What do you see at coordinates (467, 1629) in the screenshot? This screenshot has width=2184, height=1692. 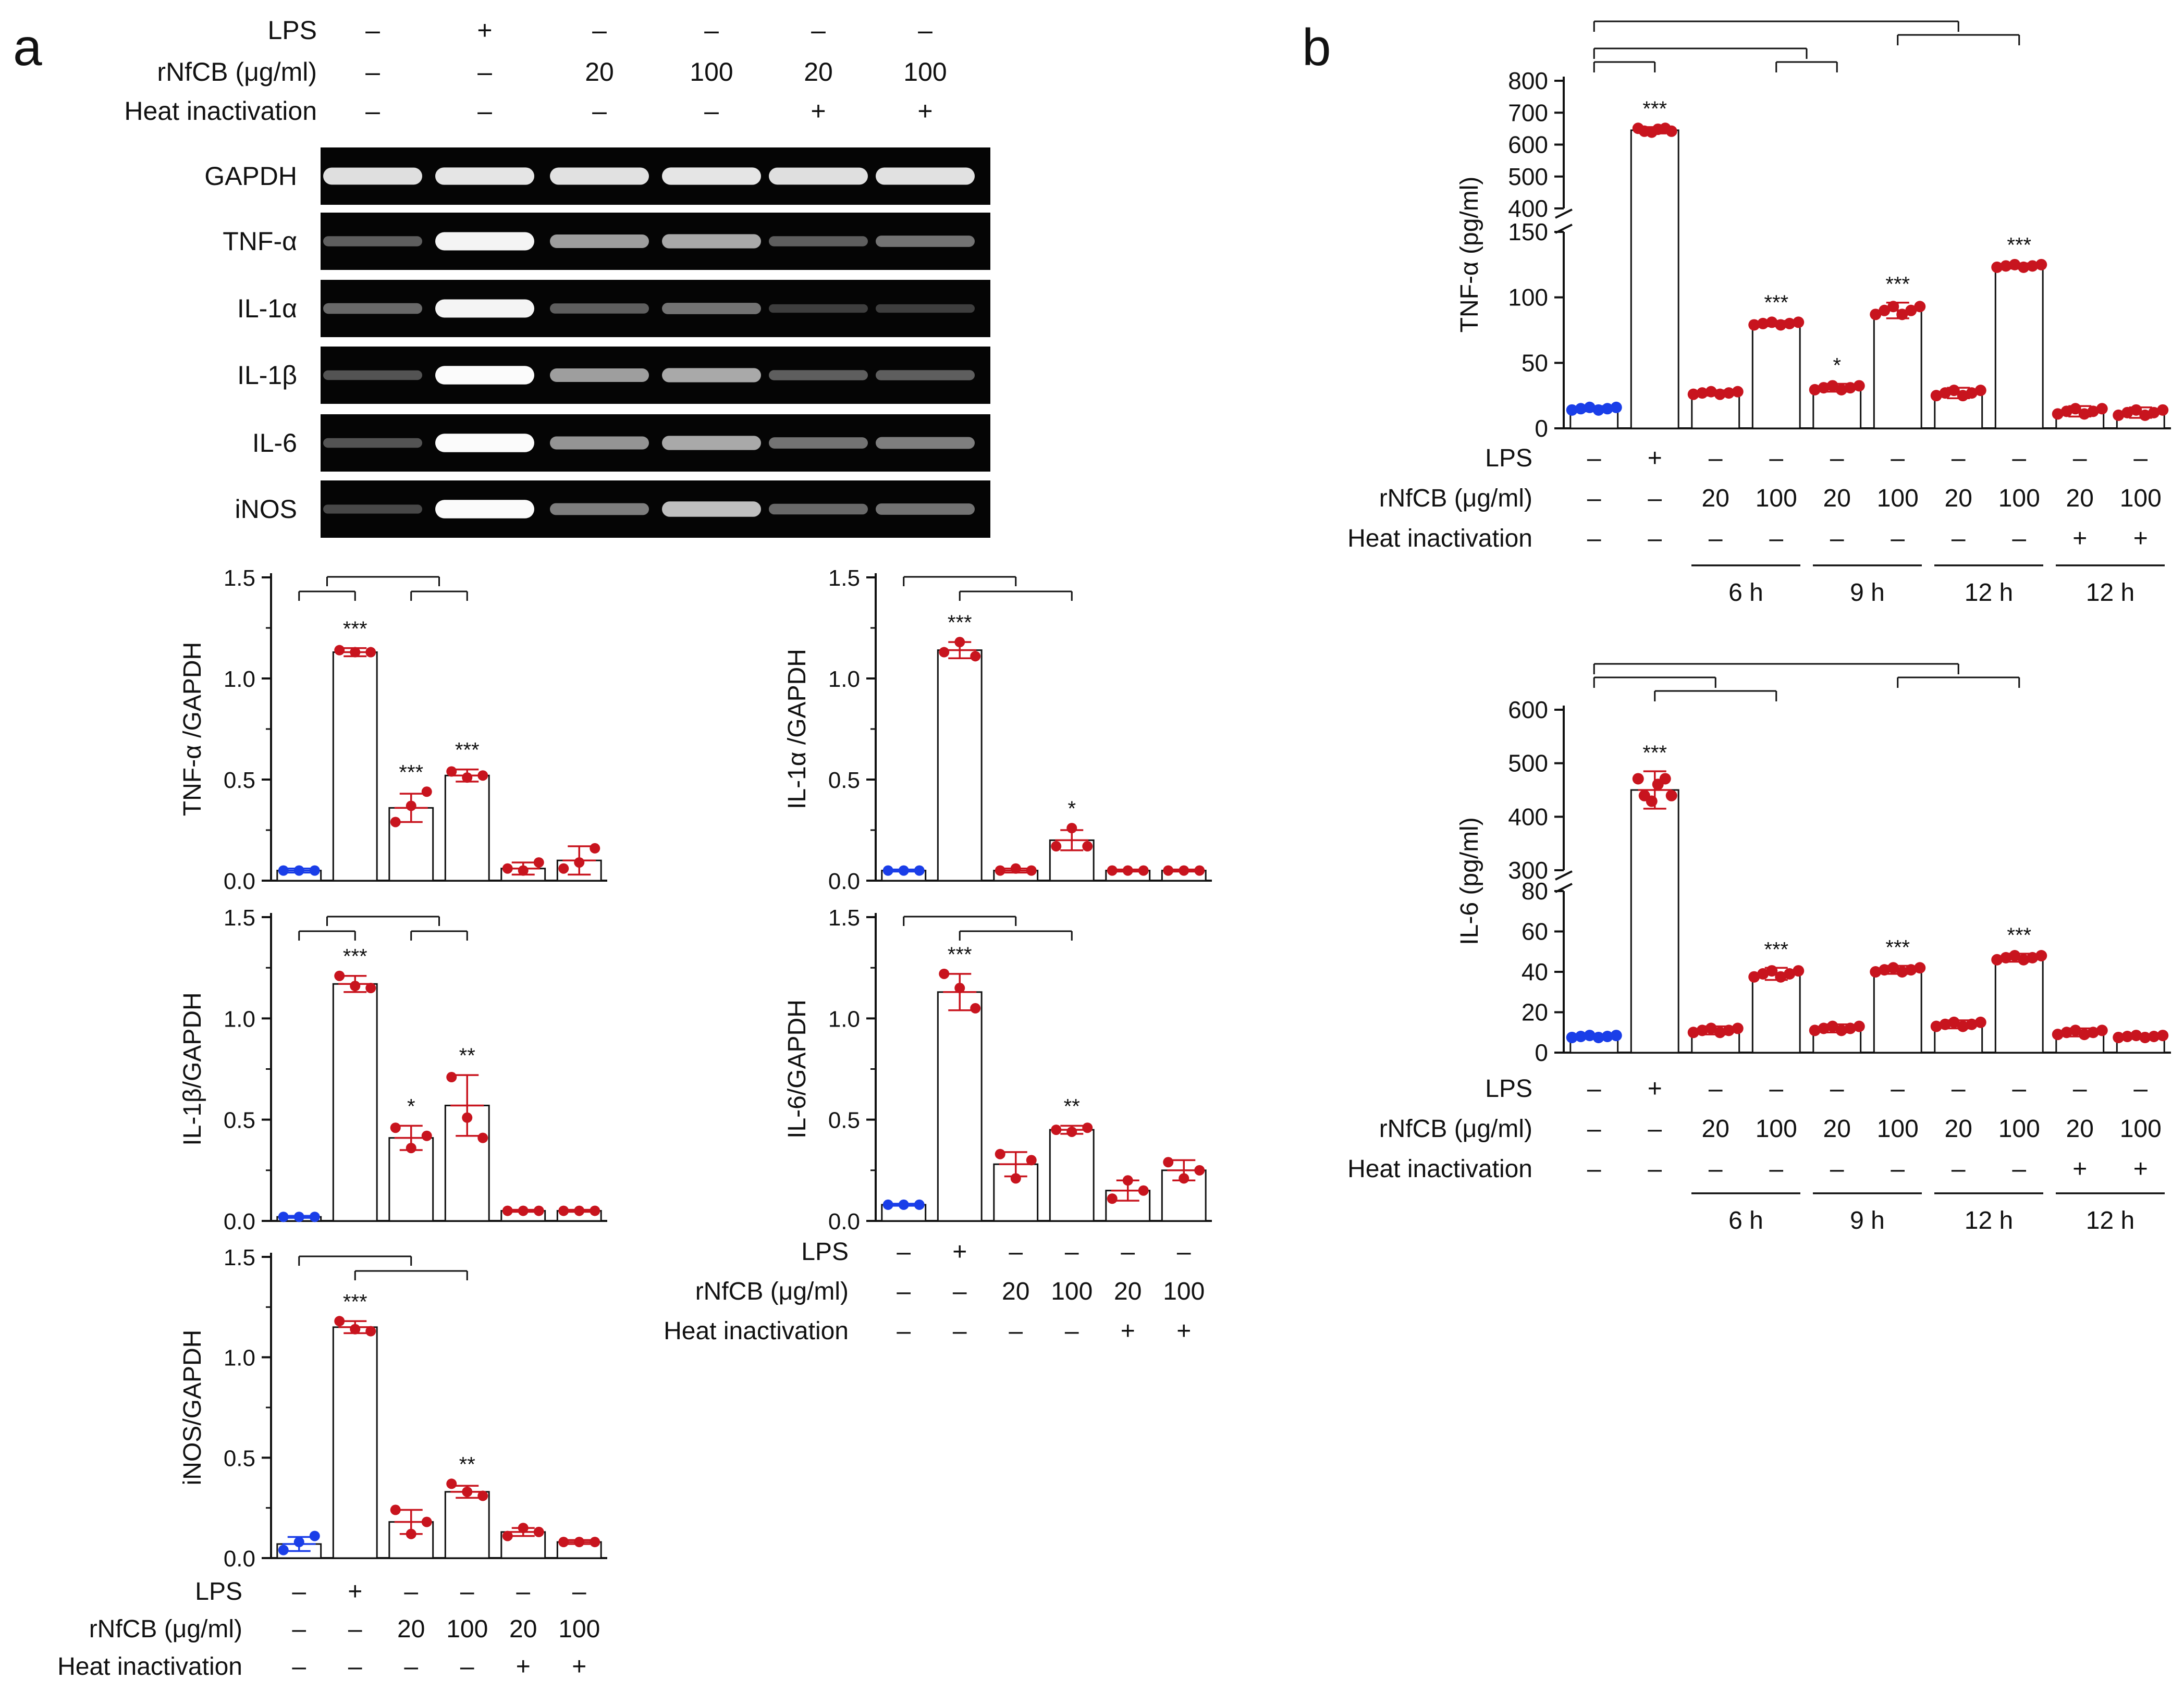 I see `condition-value-a-left: 100` at bounding box center [467, 1629].